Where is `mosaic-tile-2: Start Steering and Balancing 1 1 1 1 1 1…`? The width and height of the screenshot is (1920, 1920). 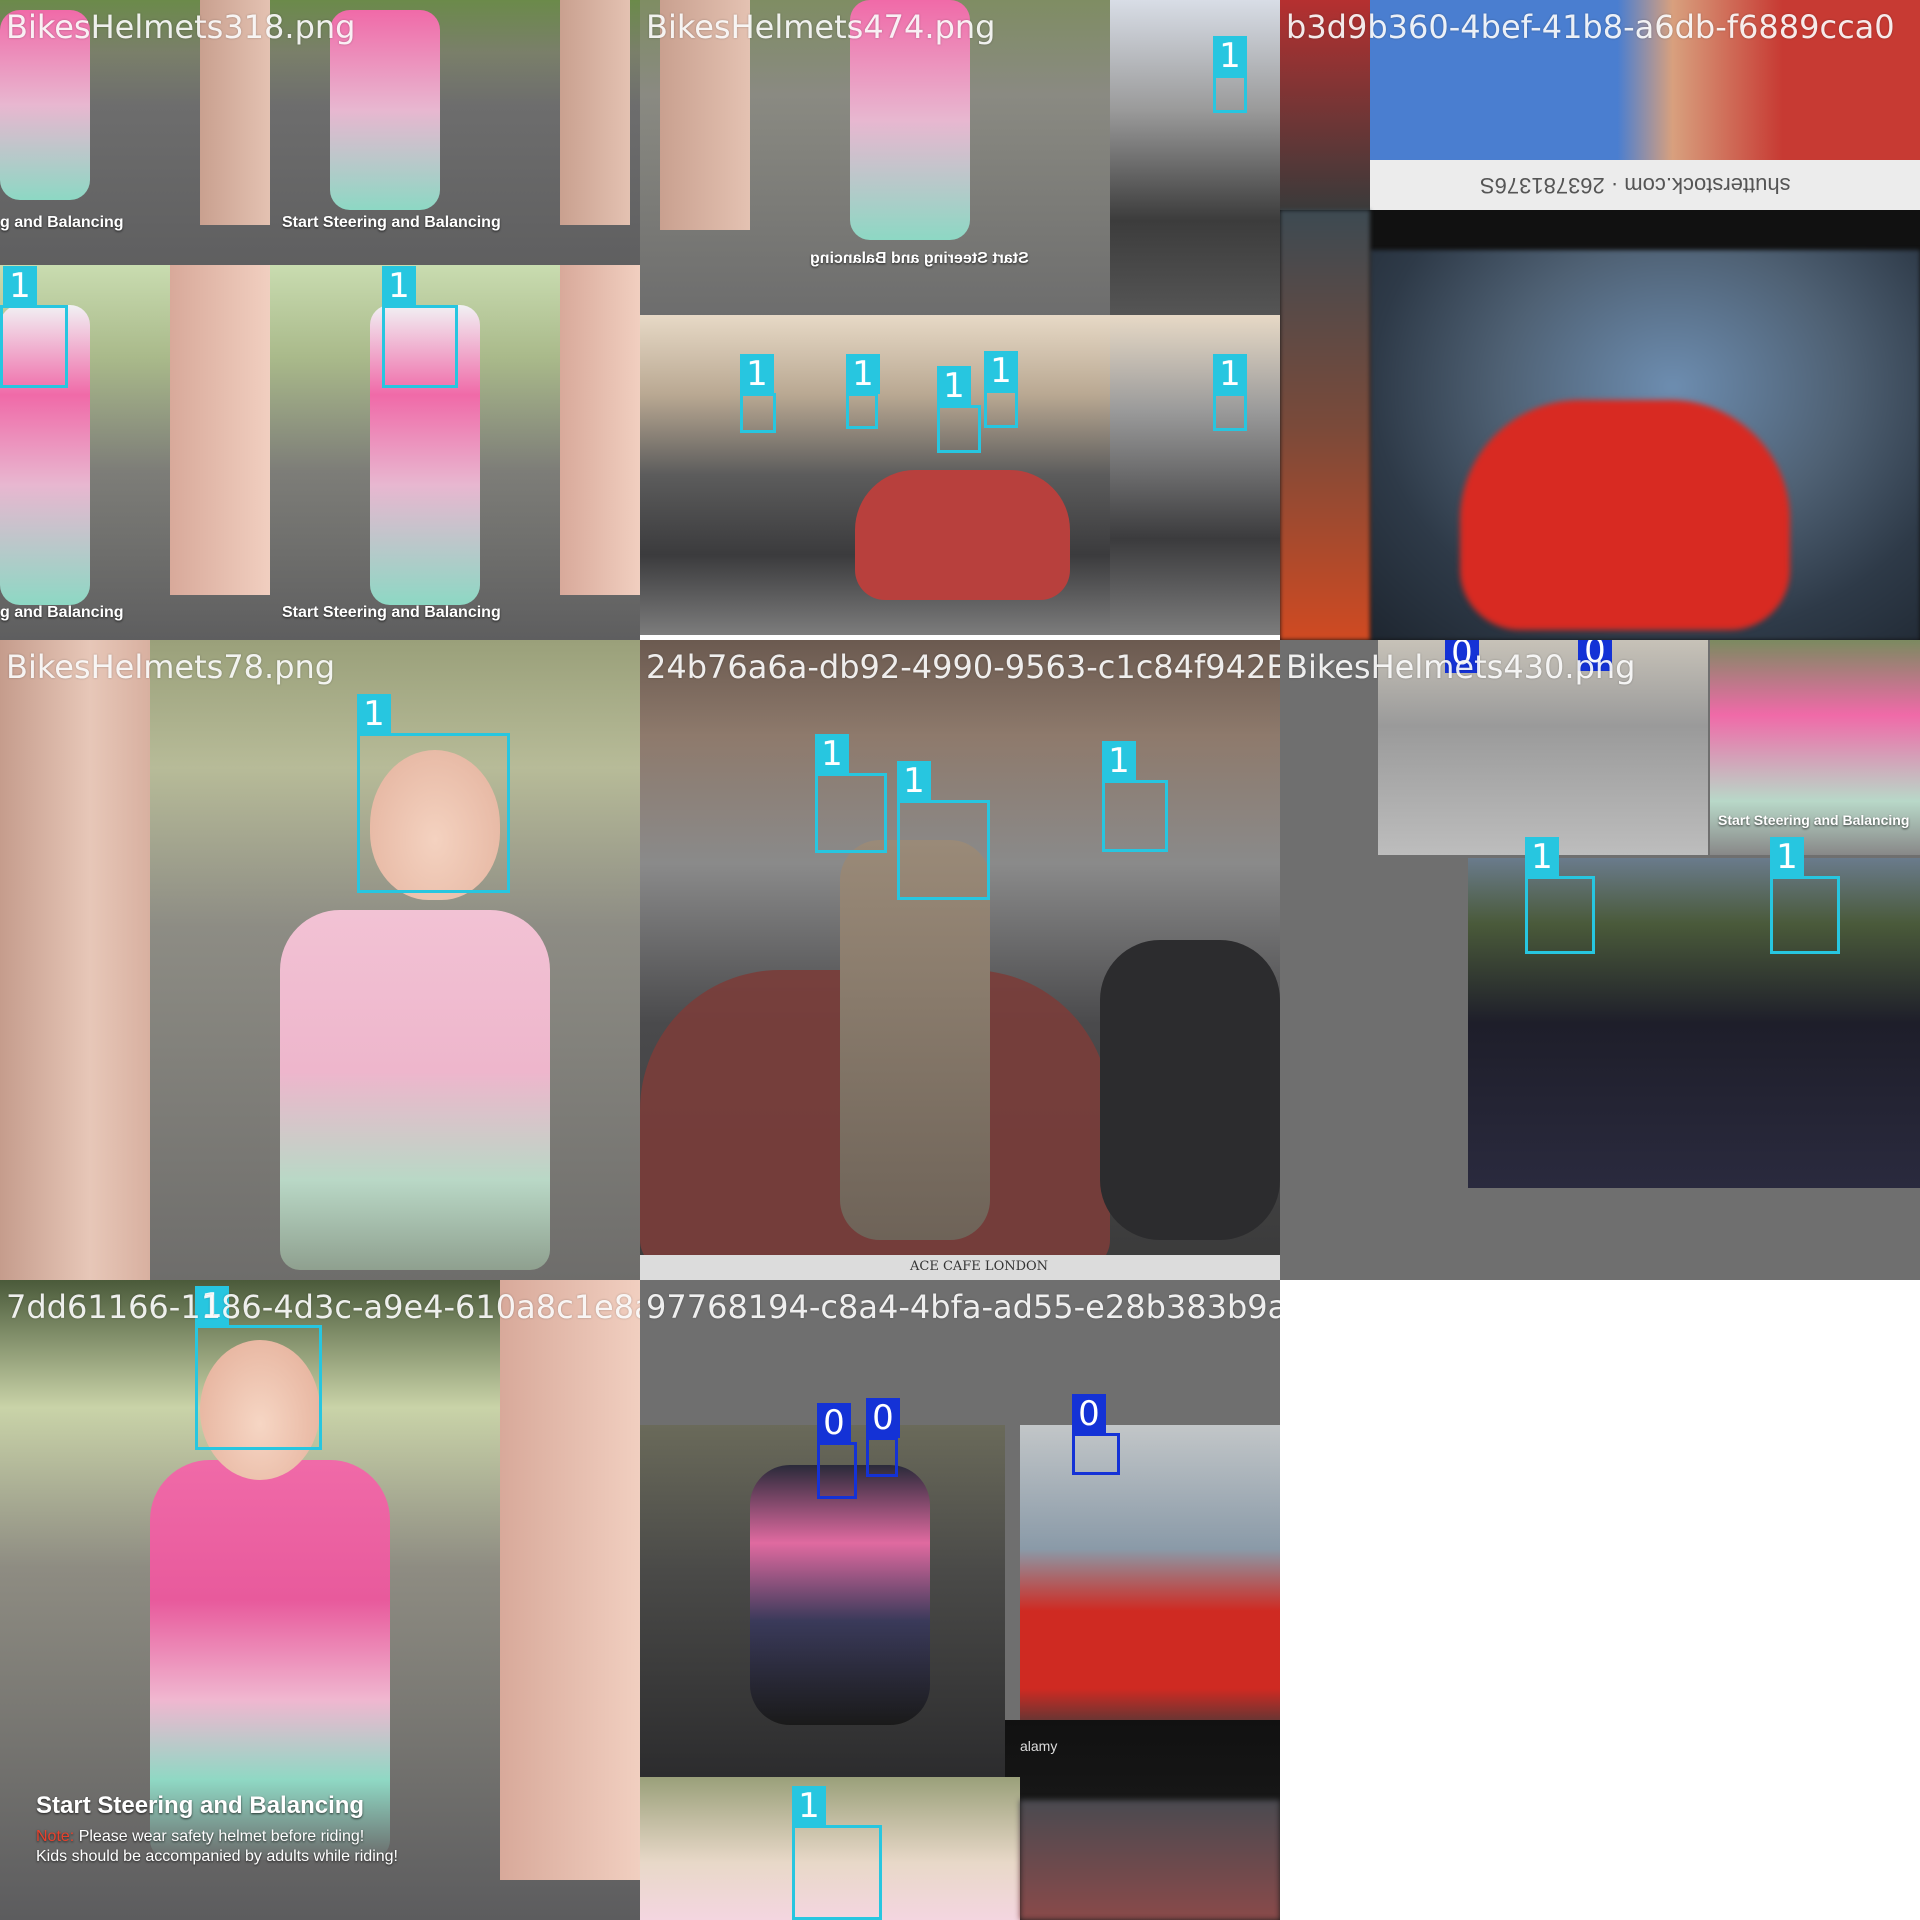
mosaic-tile-2: Start Steering and Balancing 1 1 1 1 1 1… is located at coordinates (960, 320).